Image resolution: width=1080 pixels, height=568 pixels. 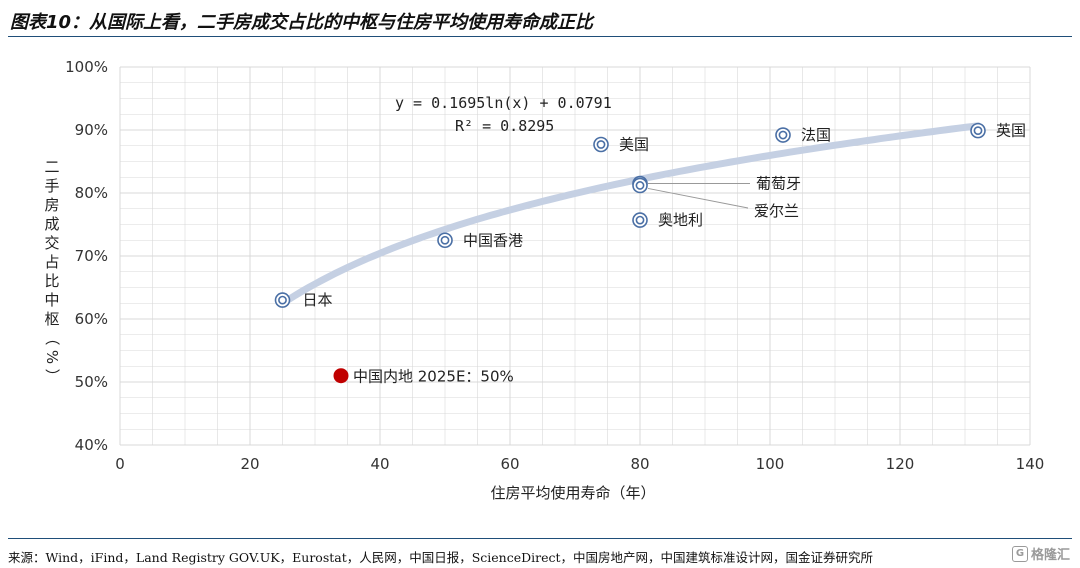 What do you see at coordinates (503, 103) in the screenshot?
I see `trendline-equation: y = 0.1695ln(x) + 0.0791` at bounding box center [503, 103].